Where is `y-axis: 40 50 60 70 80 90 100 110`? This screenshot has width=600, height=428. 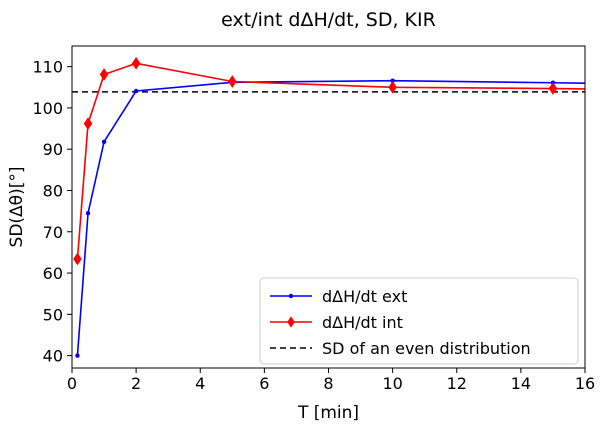
y-axis: 40 50 60 70 80 90 100 110 is located at coordinates (52, 212).